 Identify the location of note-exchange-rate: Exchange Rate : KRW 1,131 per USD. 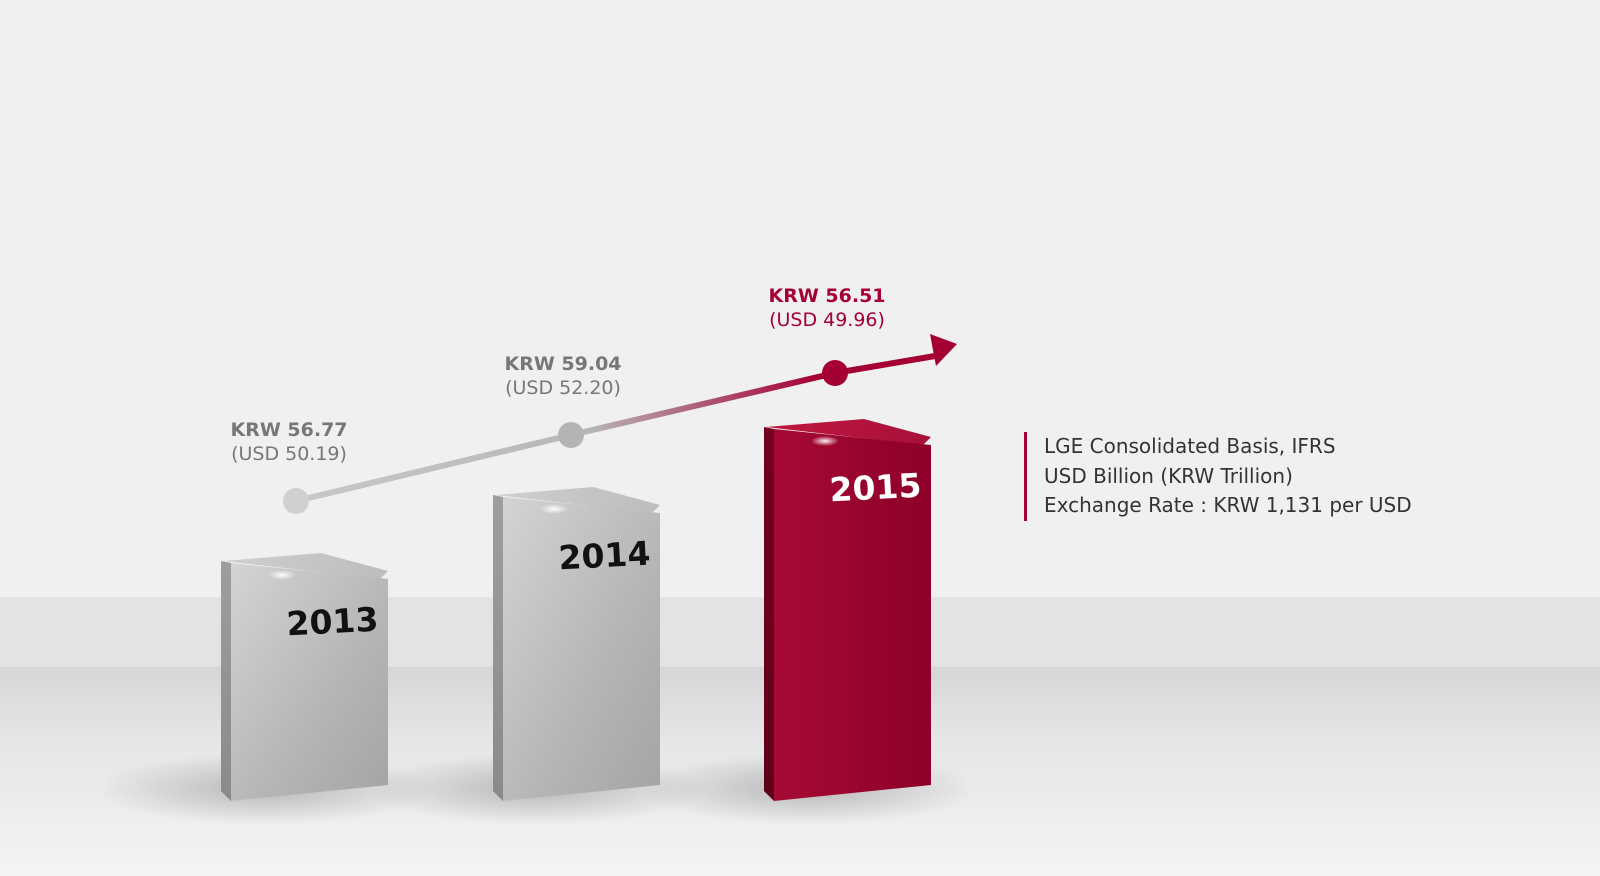
(1228, 505).